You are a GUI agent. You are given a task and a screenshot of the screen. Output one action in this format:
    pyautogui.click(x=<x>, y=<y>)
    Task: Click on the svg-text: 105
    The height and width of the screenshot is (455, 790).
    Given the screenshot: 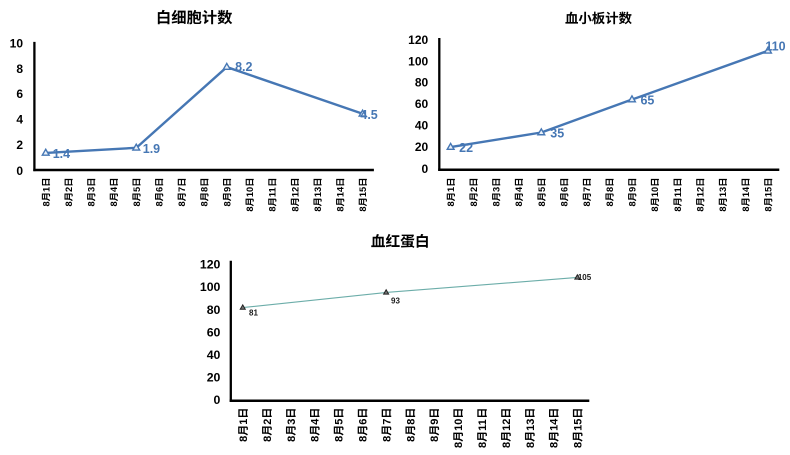 What is the action you would take?
    pyautogui.click(x=585, y=277)
    